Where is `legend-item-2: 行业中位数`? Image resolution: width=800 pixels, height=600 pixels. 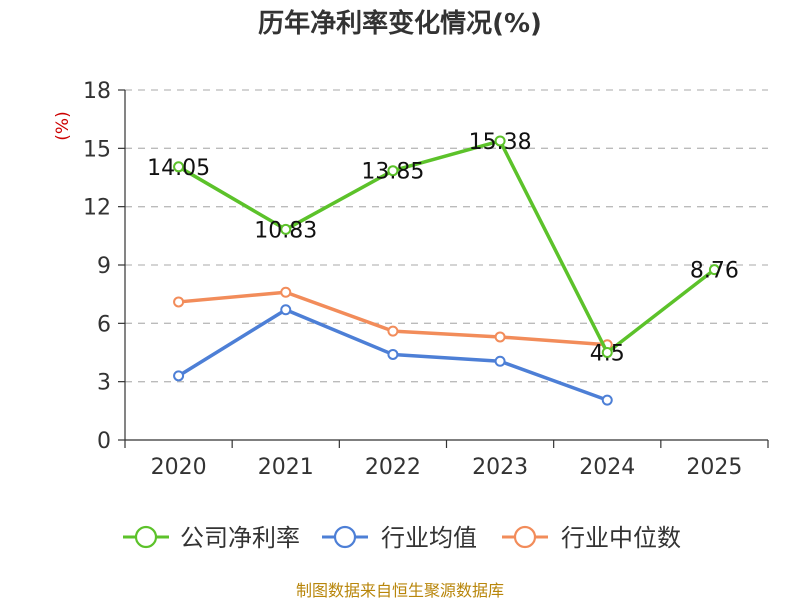
legend-item-2: 行业中位数 is located at coordinates (591, 538).